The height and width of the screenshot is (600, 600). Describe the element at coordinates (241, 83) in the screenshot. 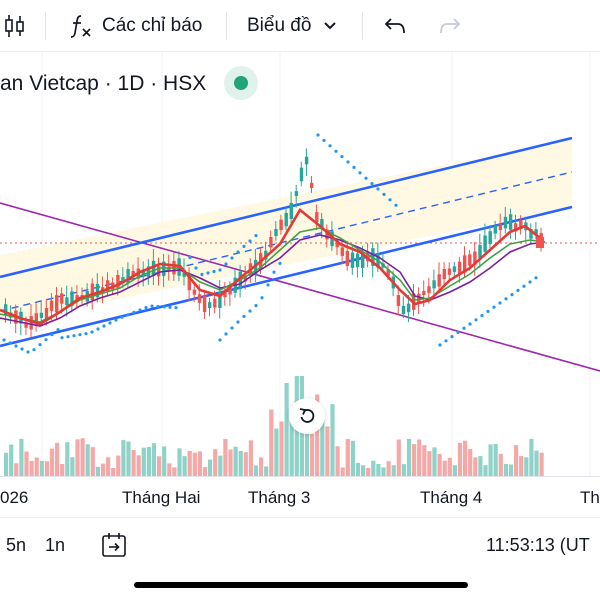

I see `market-status-indicator` at that location.